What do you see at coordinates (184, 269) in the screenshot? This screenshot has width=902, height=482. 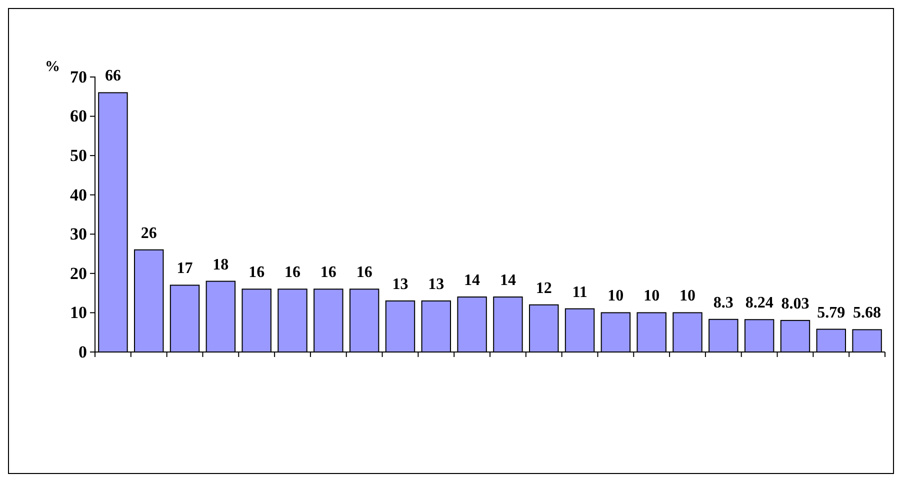 I see `data-label: 17` at bounding box center [184, 269].